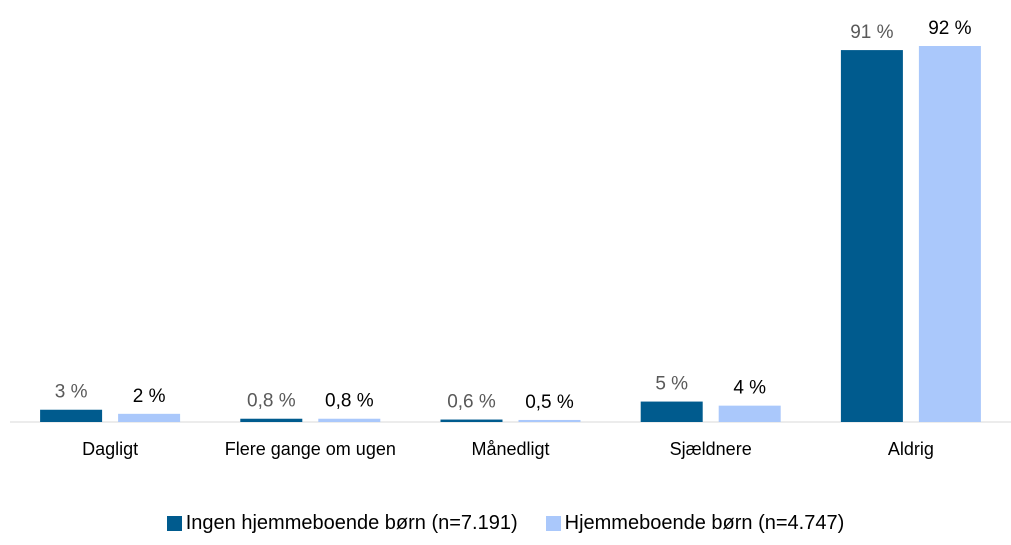 This screenshot has width=1011, height=545. I want to click on value-label: 92 %, so click(949, 28).